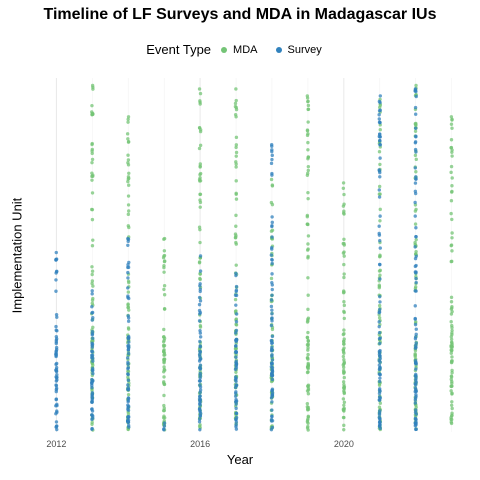 Image resolution: width=480 pixels, height=480 pixels. What do you see at coordinates (240, 459) in the screenshot?
I see `x-axis-title: Year` at bounding box center [240, 459].